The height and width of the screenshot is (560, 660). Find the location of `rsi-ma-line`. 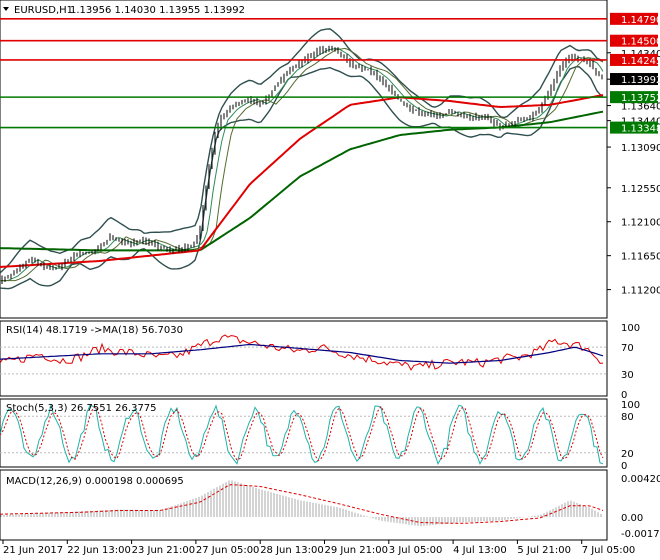

rsi-ma-line is located at coordinates (302, 353).